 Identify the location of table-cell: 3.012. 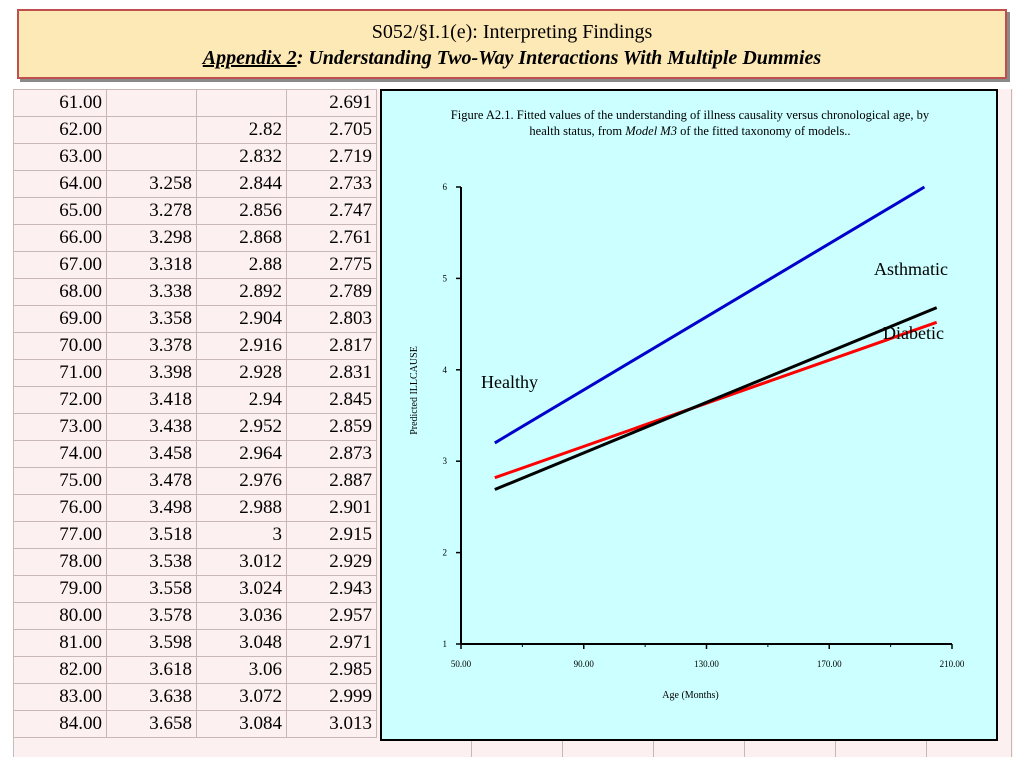
(241, 562).